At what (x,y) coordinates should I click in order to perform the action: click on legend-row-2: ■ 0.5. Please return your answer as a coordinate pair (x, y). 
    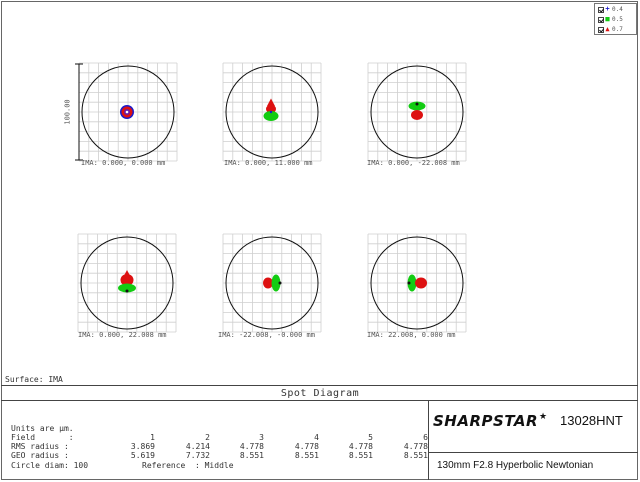
    Looking at the image, I should click on (610, 19).